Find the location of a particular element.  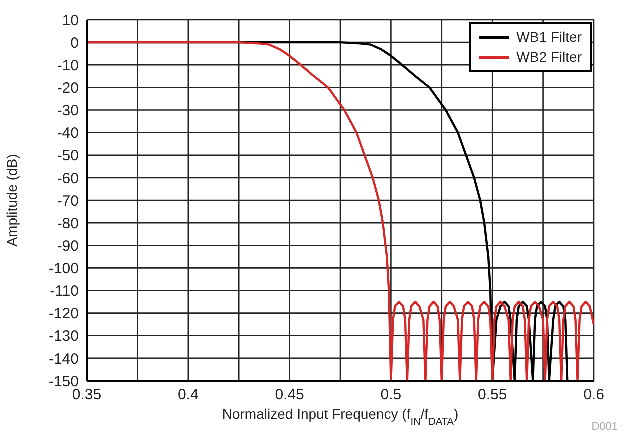

legend-label: WB2 Filter is located at coordinates (549, 57).